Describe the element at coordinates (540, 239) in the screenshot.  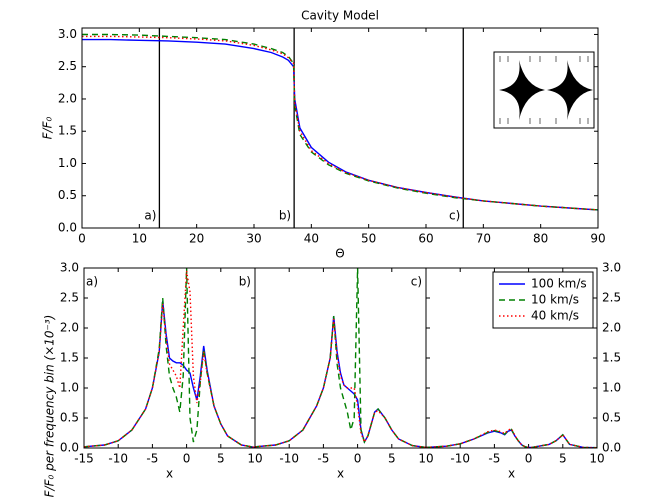
I see `x-tick-label: 80` at that location.